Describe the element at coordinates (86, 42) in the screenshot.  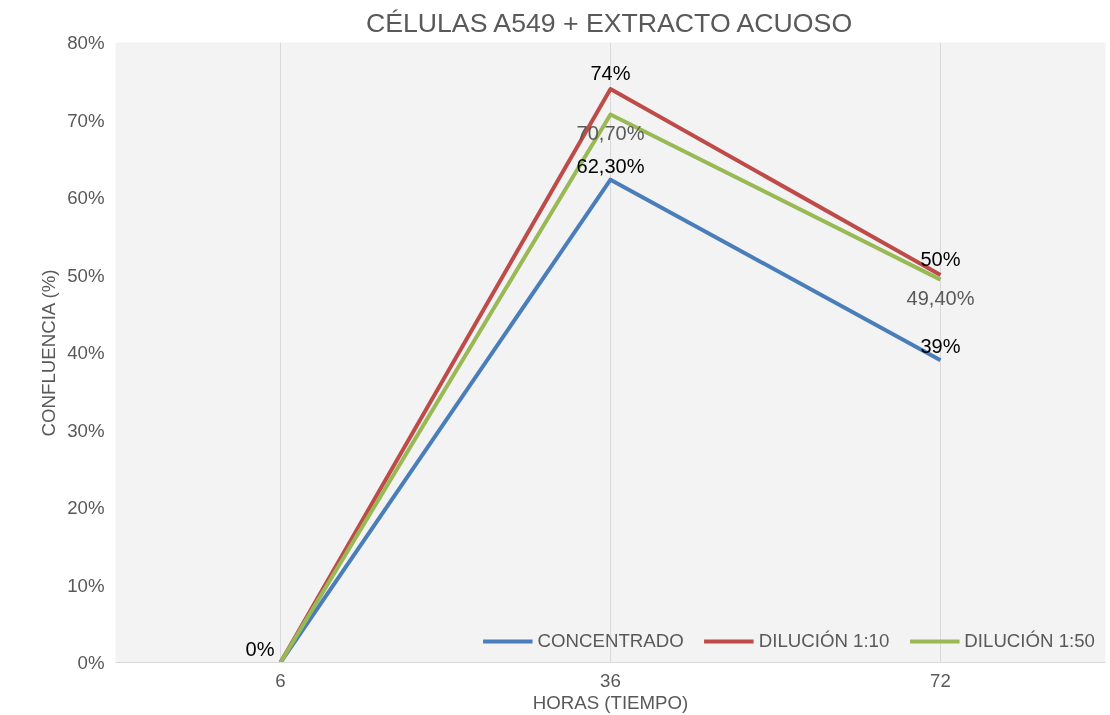
I see `y-tick-label: 80%` at that location.